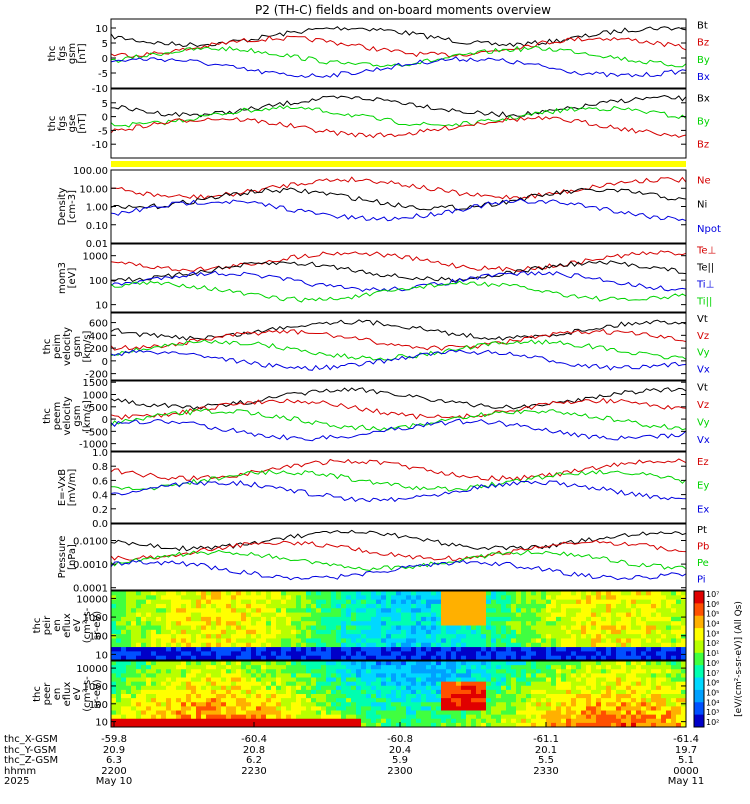  I want to click on colorbar-cell, so click(699, 709).